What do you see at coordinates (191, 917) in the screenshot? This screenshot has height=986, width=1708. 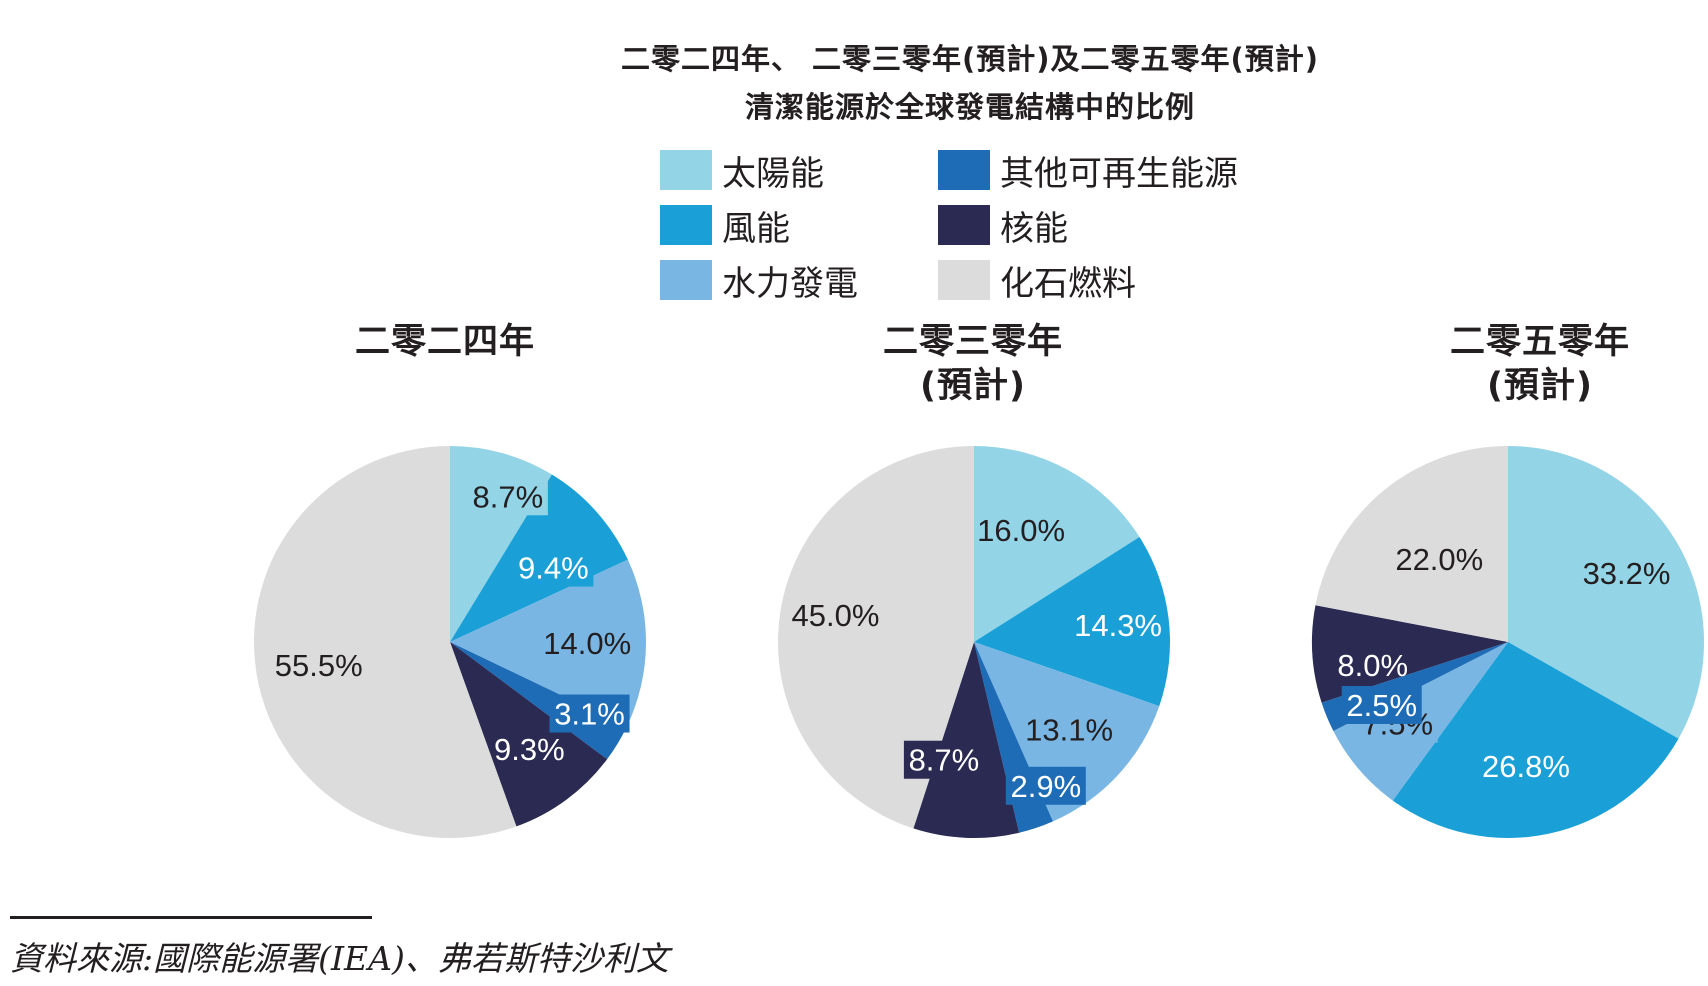 I see `source-divider` at bounding box center [191, 917].